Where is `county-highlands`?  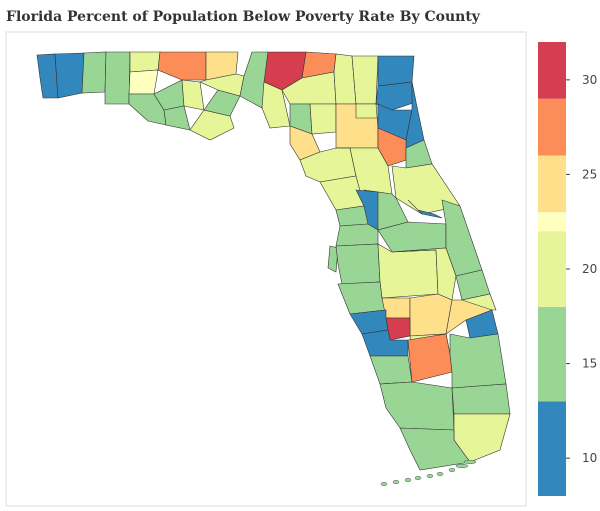
county-highlands is located at coordinates (431, 315).